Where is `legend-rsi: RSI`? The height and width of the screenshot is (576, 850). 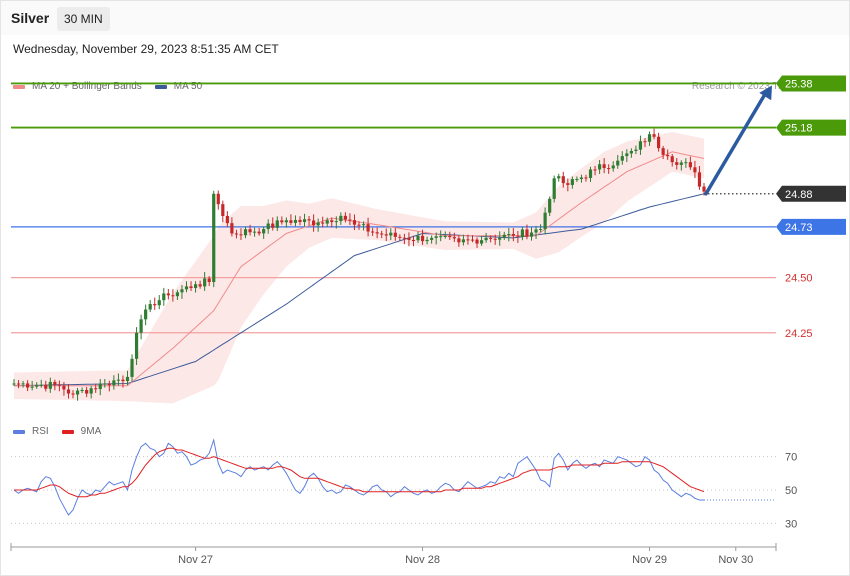
legend-rsi: RSI is located at coordinates (40, 431).